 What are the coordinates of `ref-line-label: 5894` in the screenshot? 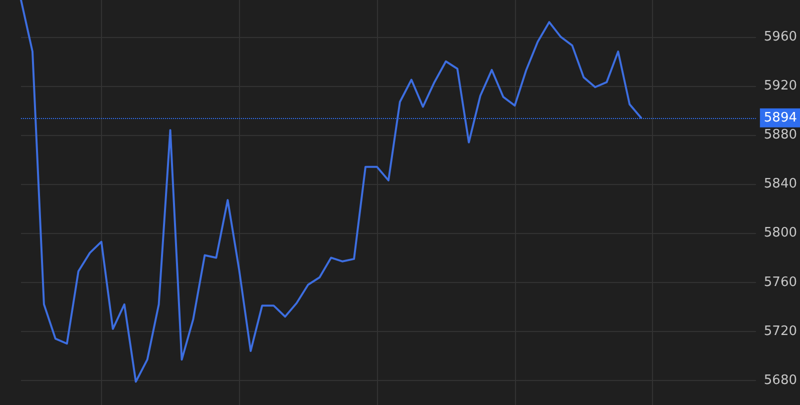 It's located at (781, 118).